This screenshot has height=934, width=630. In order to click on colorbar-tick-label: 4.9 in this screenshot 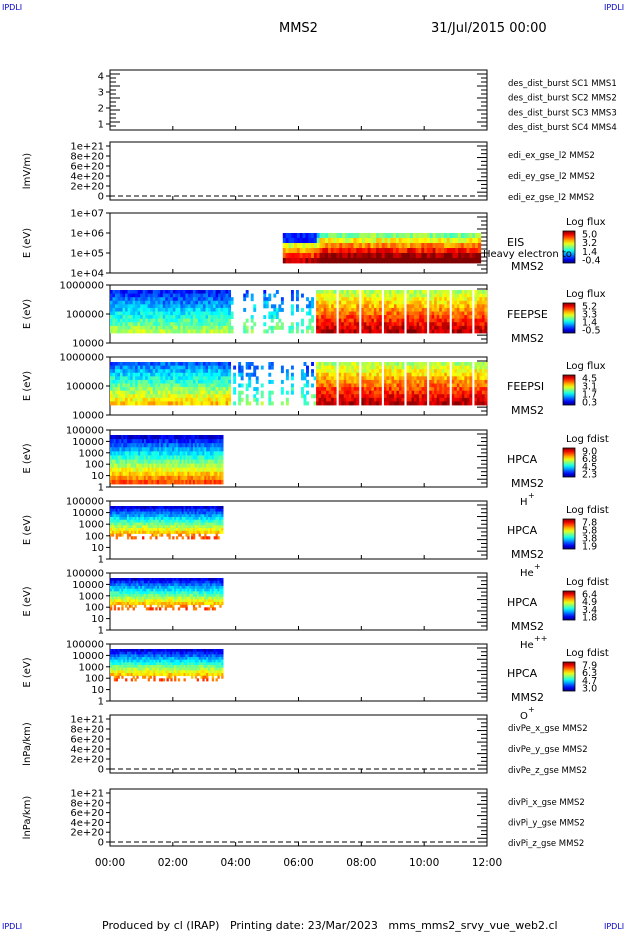, I will do `click(589, 602)`.